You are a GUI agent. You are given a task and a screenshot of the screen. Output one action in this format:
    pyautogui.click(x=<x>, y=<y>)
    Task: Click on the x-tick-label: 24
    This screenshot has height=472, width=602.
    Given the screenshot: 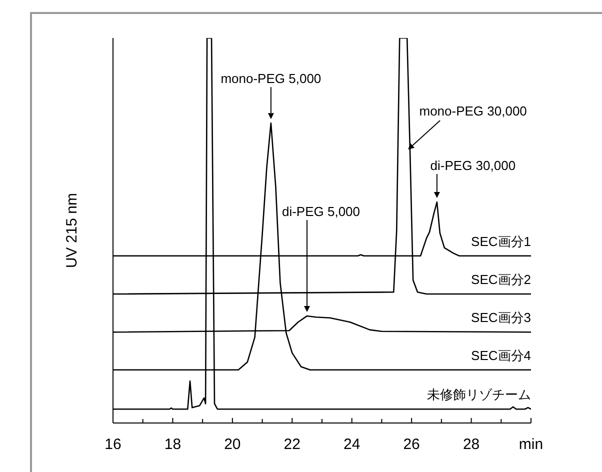 What is the action you would take?
    pyautogui.click(x=352, y=444)
    